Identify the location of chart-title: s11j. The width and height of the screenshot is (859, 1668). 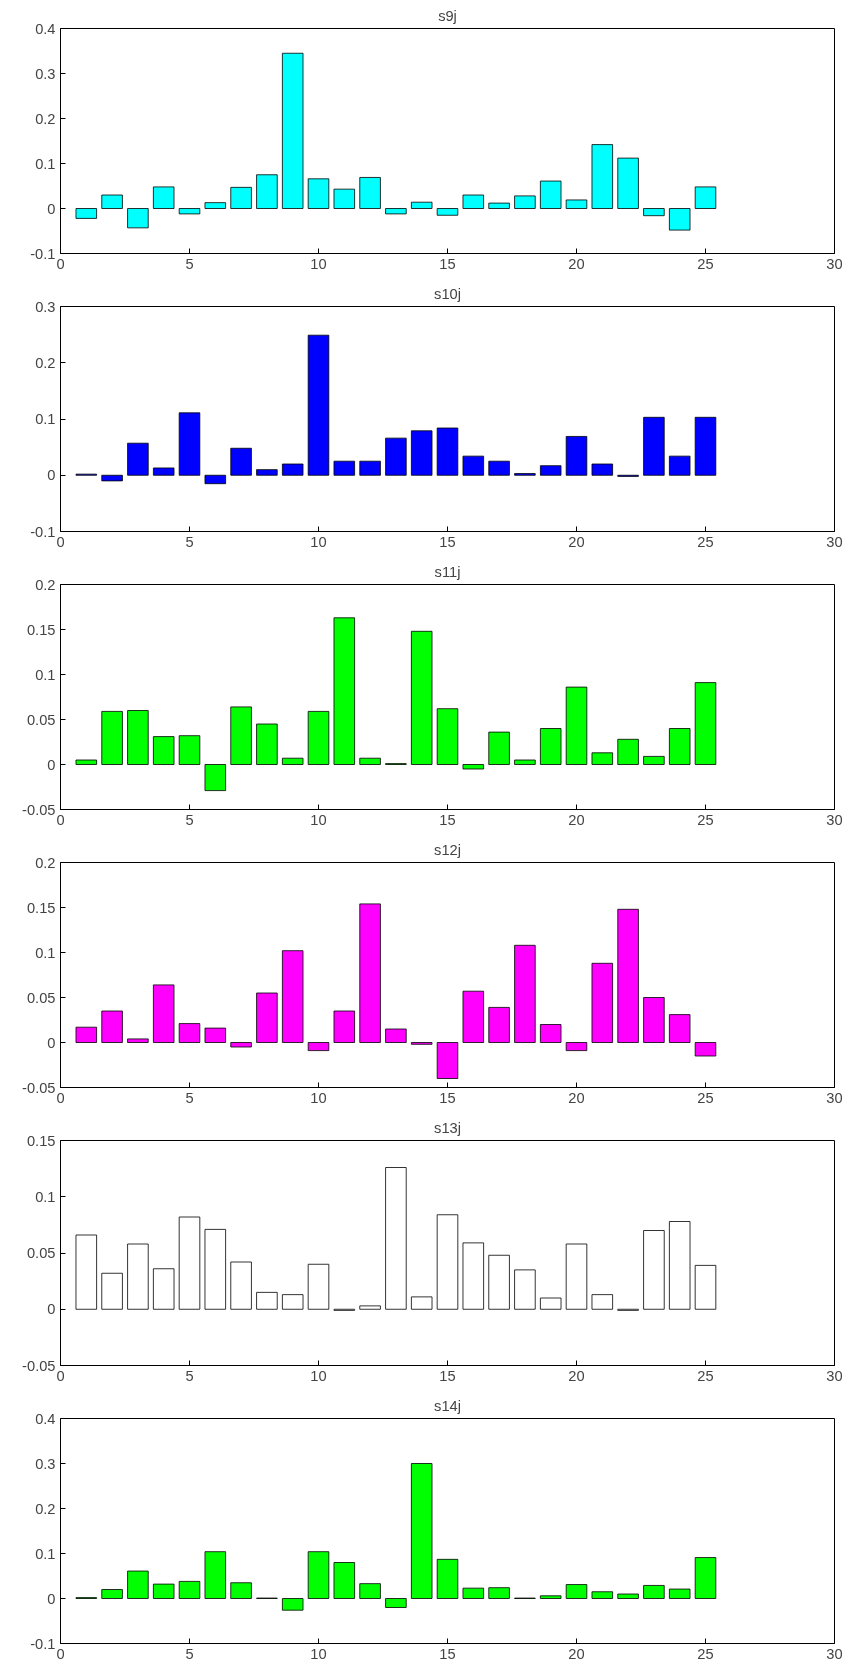
(447, 571).